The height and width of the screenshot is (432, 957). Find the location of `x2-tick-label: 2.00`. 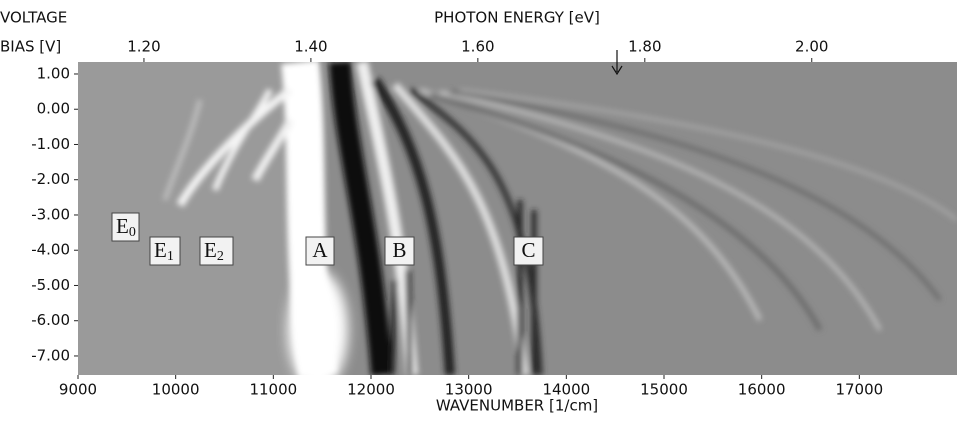

x2-tick-label: 2.00 is located at coordinates (811, 47).